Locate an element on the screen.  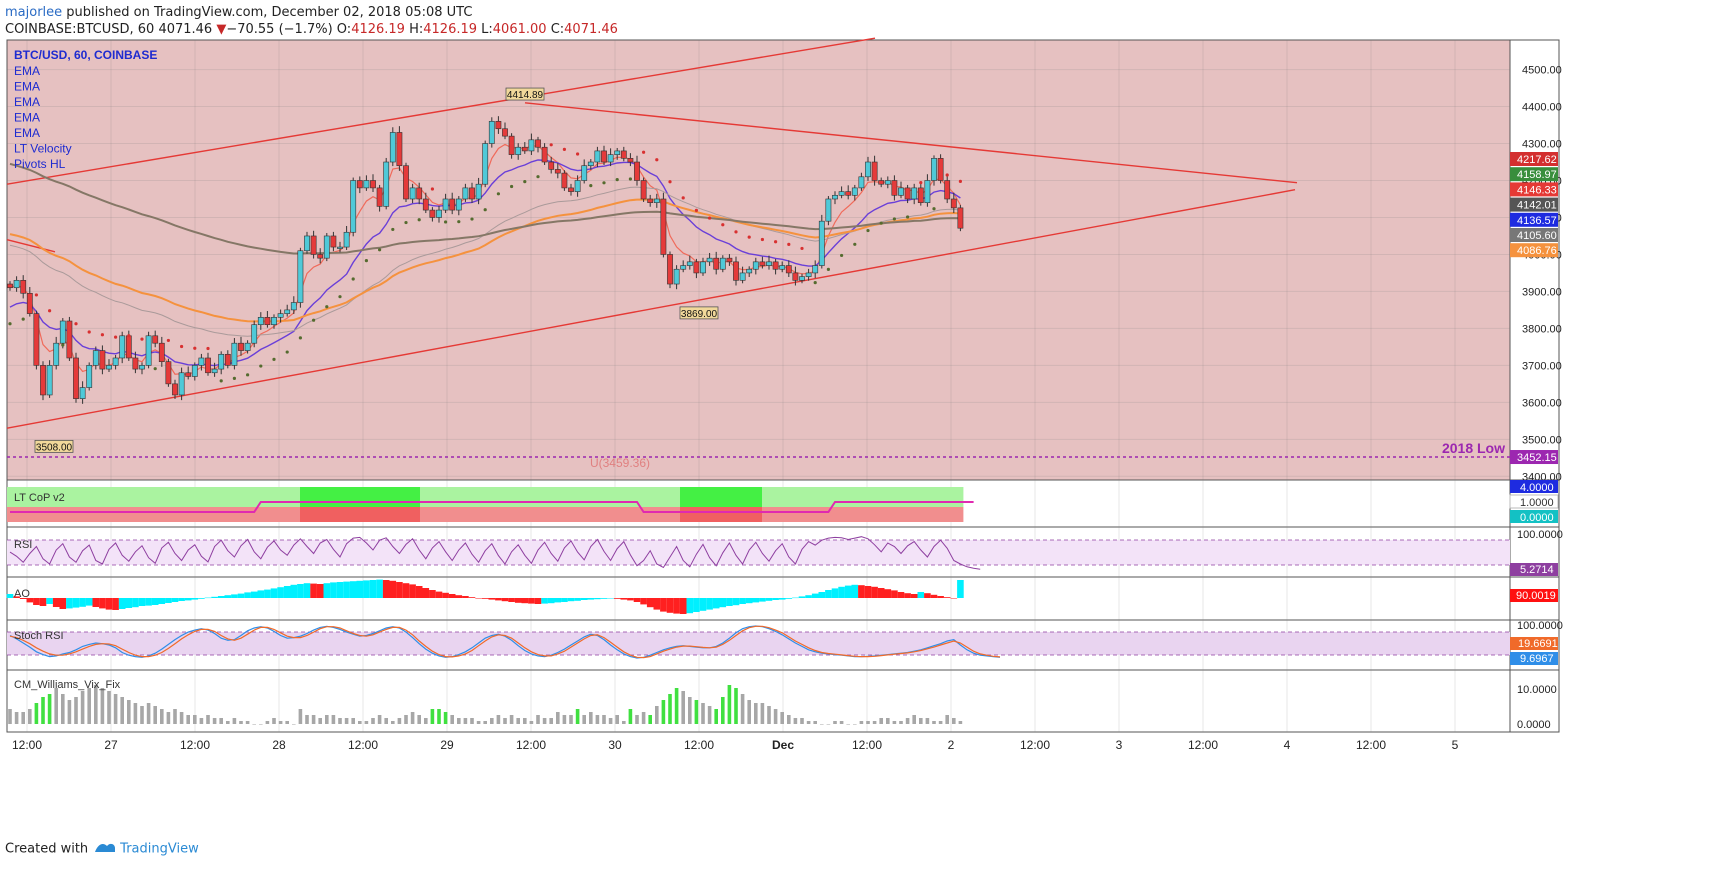
ema-price-label: 4158.97 is located at coordinates (1537, 175).